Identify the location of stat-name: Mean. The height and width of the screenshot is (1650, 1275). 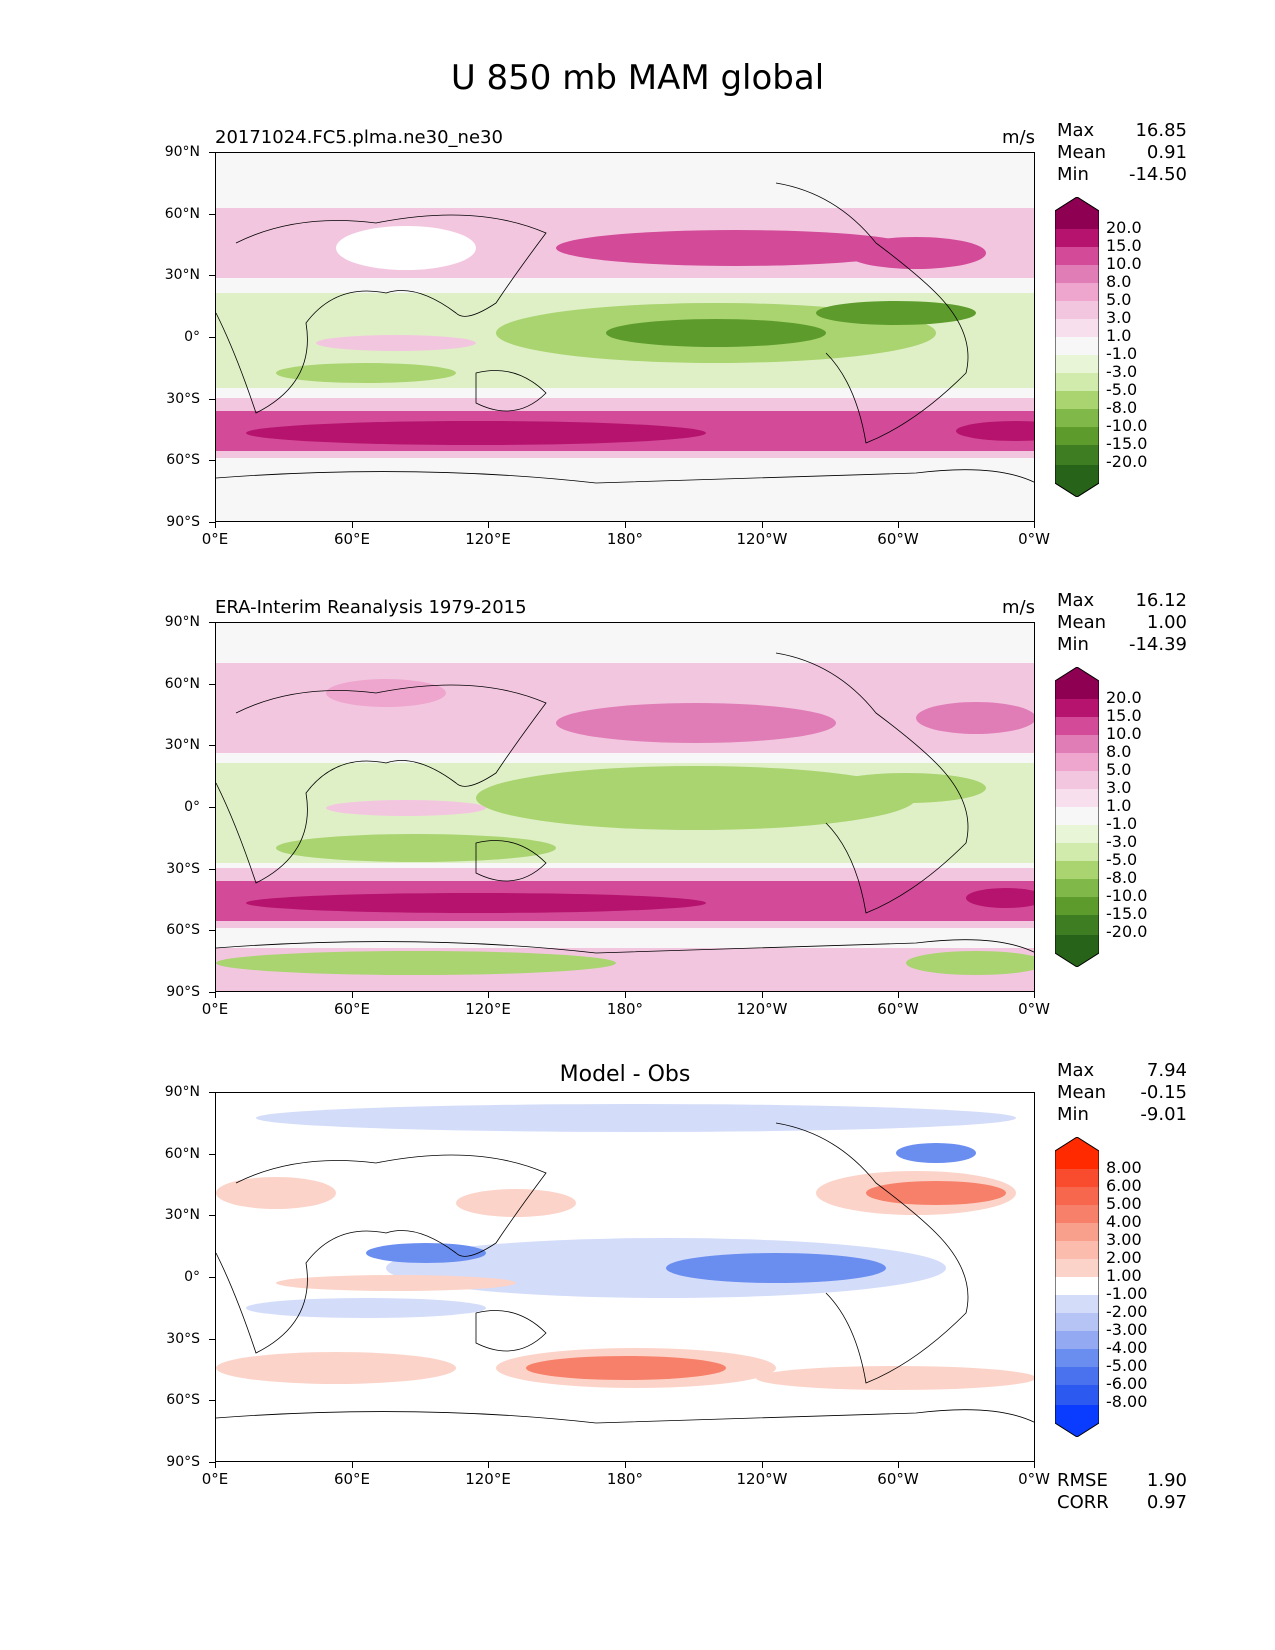
(1082, 1092).